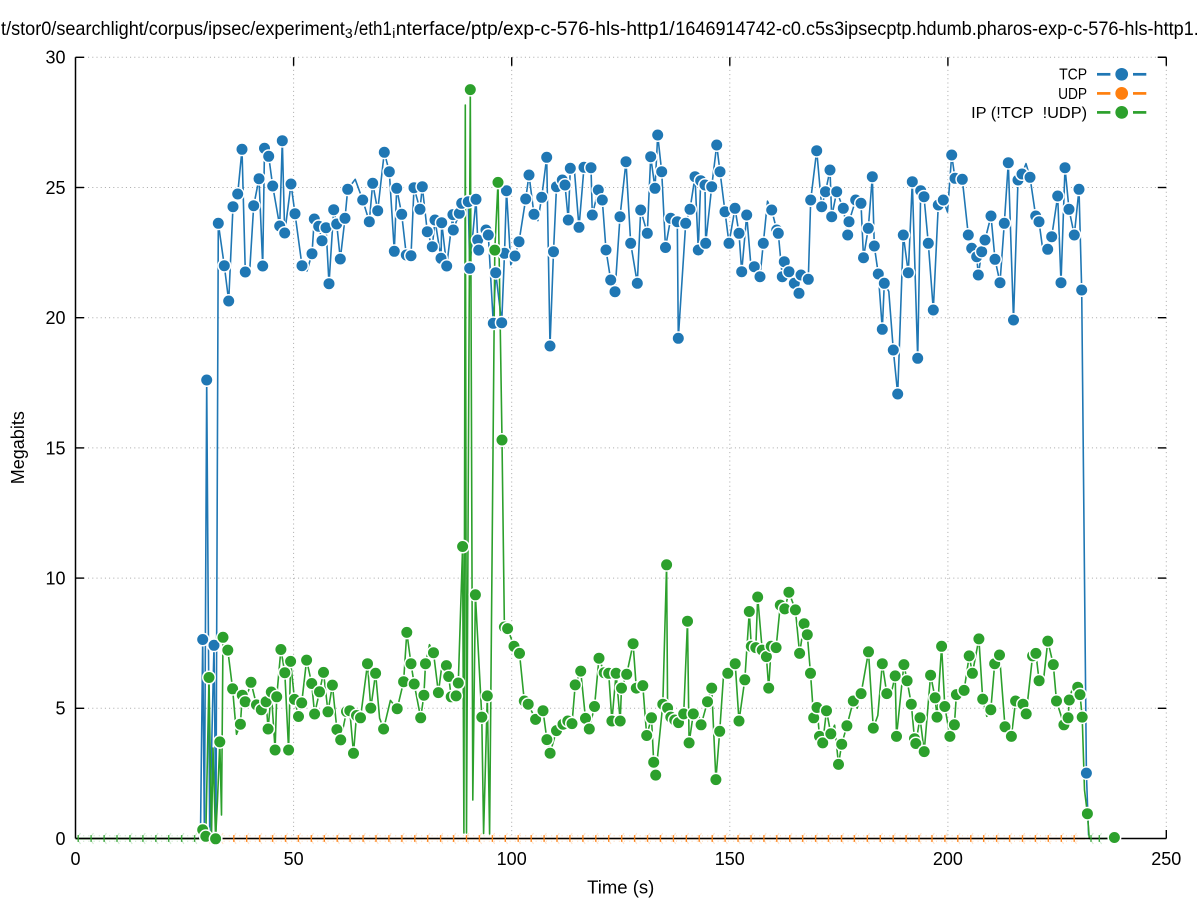 The height and width of the screenshot is (905, 1197). What do you see at coordinates (18, 447) in the screenshot?
I see `svg-text: Megabits` at bounding box center [18, 447].